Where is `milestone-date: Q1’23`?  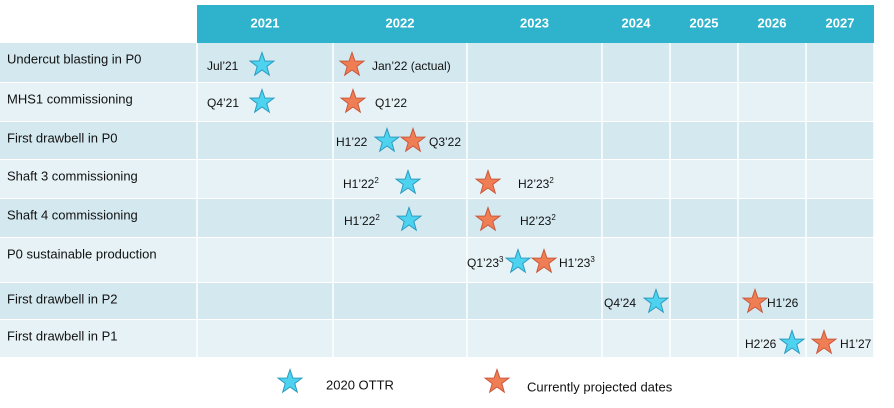
milestone-date: Q1’23 is located at coordinates (483, 263).